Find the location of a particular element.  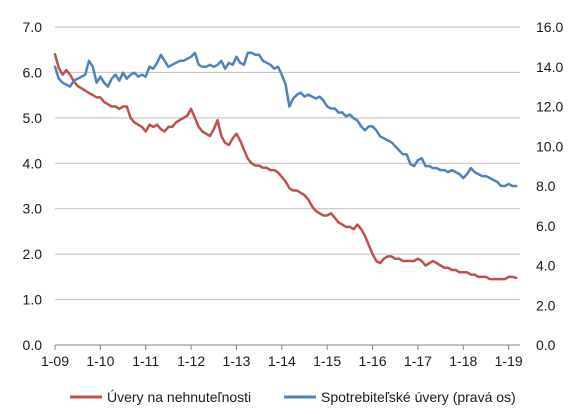

right-tick-label: 8.0 is located at coordinates (546, 186).